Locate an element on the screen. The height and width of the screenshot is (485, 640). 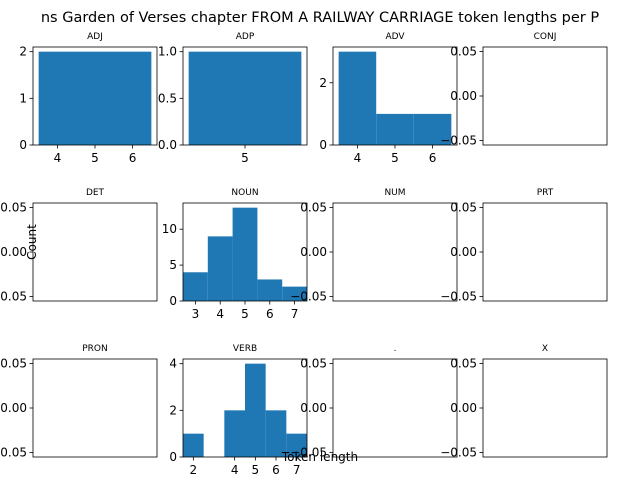
subplot-title: X is located at coordinates (545, 349).